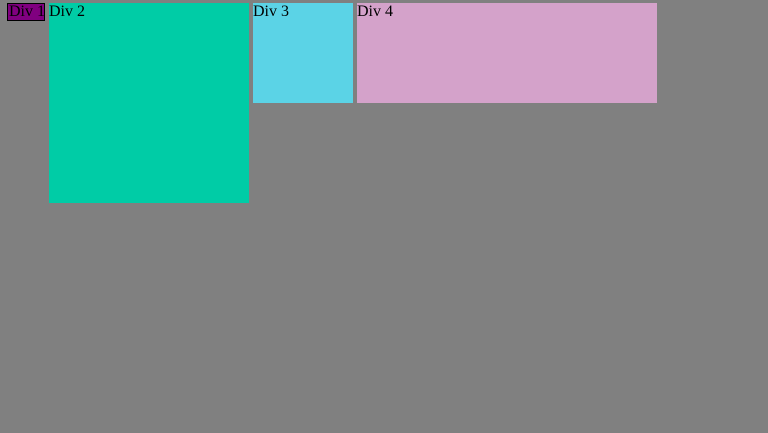  Describe the element at coordinates (375, 11) in the screenshot. I see `div-4-label: Div 4` at that location.